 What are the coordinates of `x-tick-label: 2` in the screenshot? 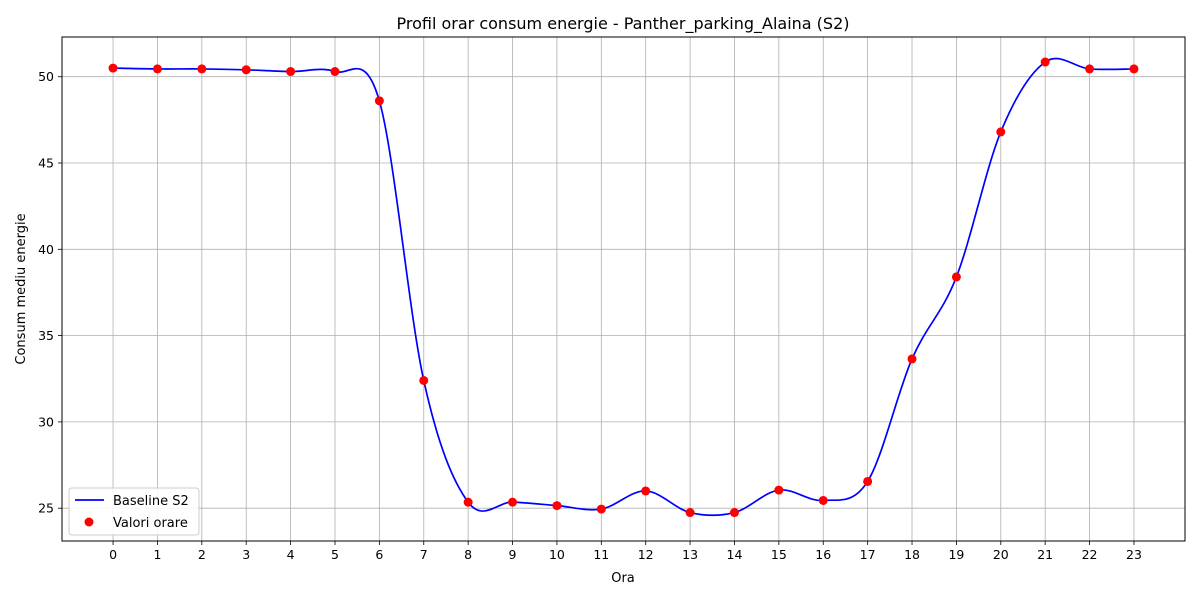 It's located at (202, 554).